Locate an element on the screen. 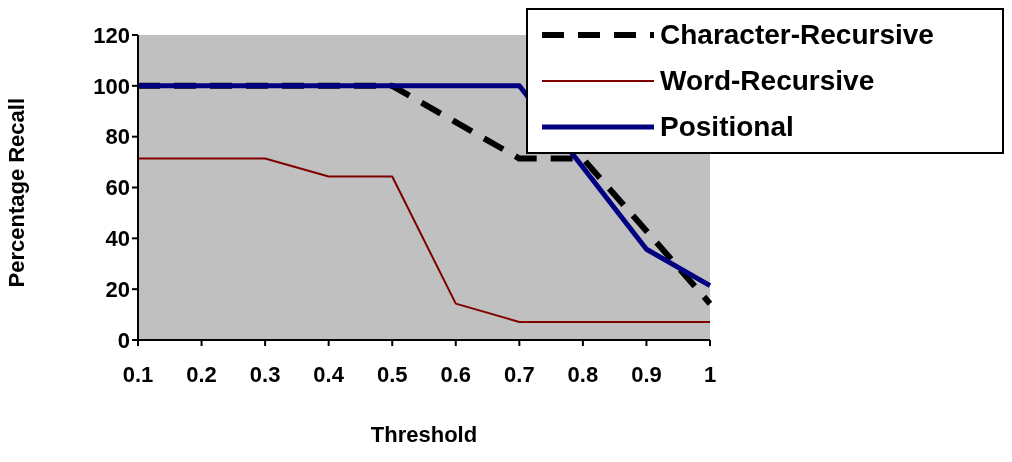 The width and height of the screenshot is (1012, 462). legend-label: Positional is located at coordinates (727, 127).